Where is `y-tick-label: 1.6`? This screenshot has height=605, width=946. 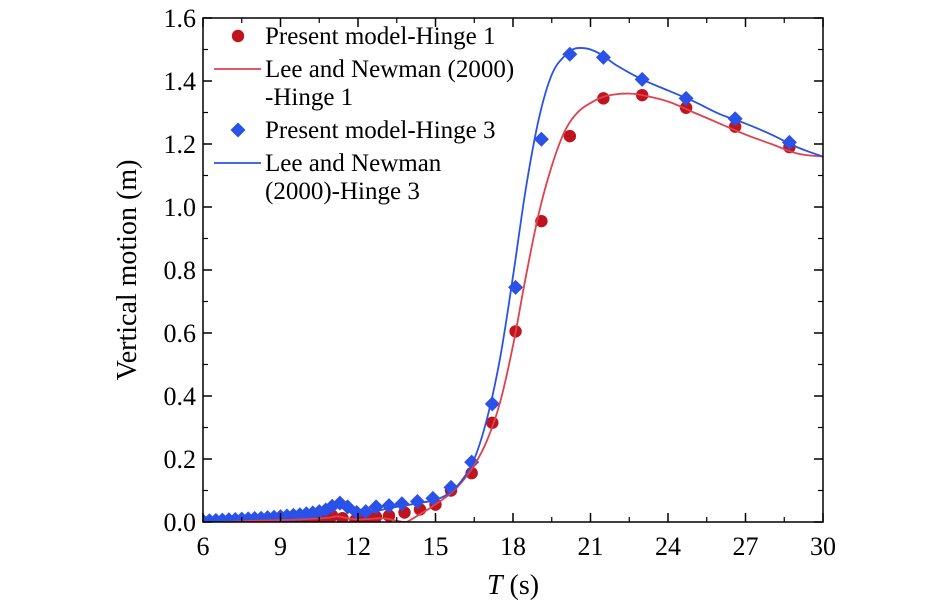 y-tick-label: 1.6 is located at coordinates (180, 18).